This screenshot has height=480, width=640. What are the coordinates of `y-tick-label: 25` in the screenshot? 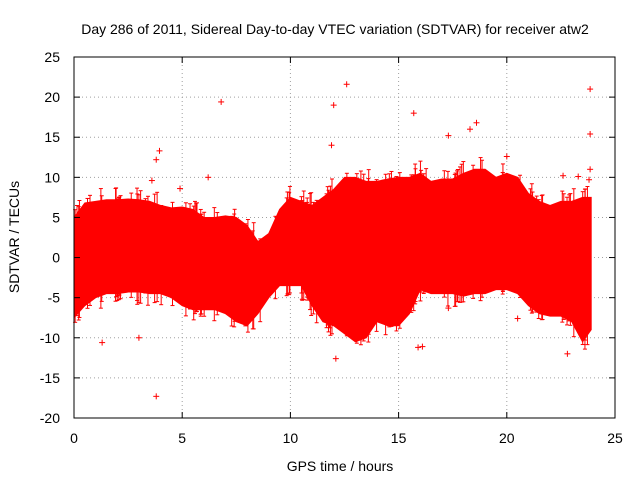 It's located at (52, 57).